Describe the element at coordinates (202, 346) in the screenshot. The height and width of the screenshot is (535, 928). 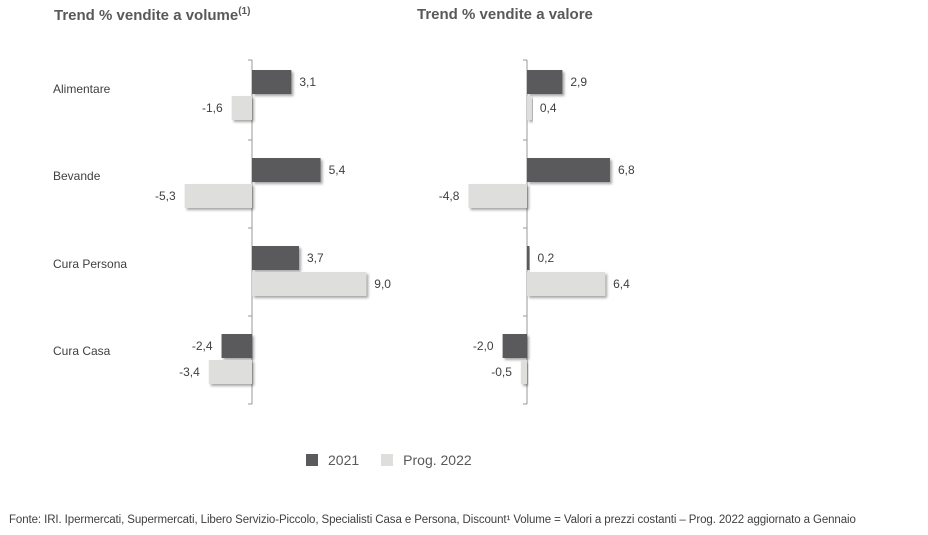
I see `data-label-volume-cura-casa-2021: -2,4` at that location.